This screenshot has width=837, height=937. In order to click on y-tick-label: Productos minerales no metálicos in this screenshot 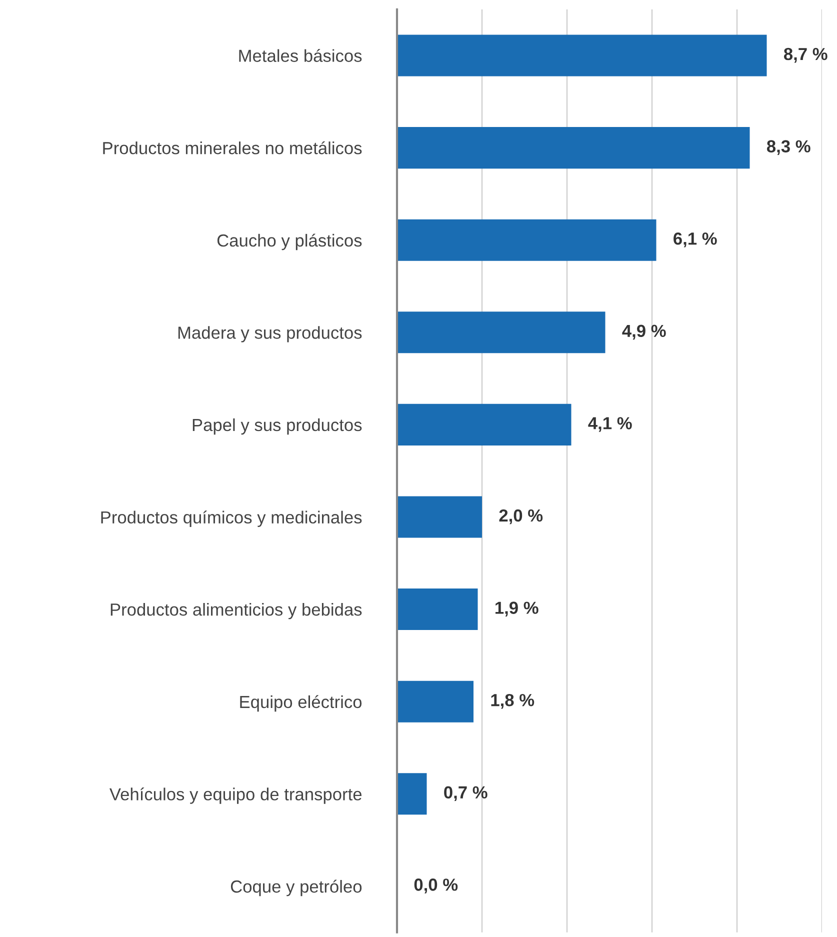, I will do `click(232, 147)`.